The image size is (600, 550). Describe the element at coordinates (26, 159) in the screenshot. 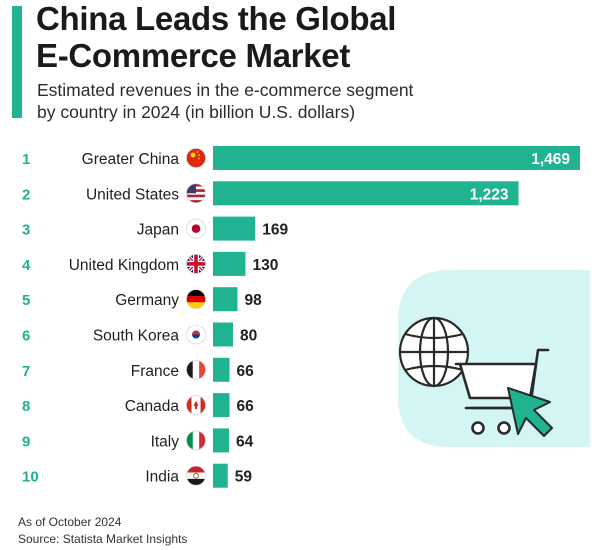

I see `rank-label: 1` at that location.